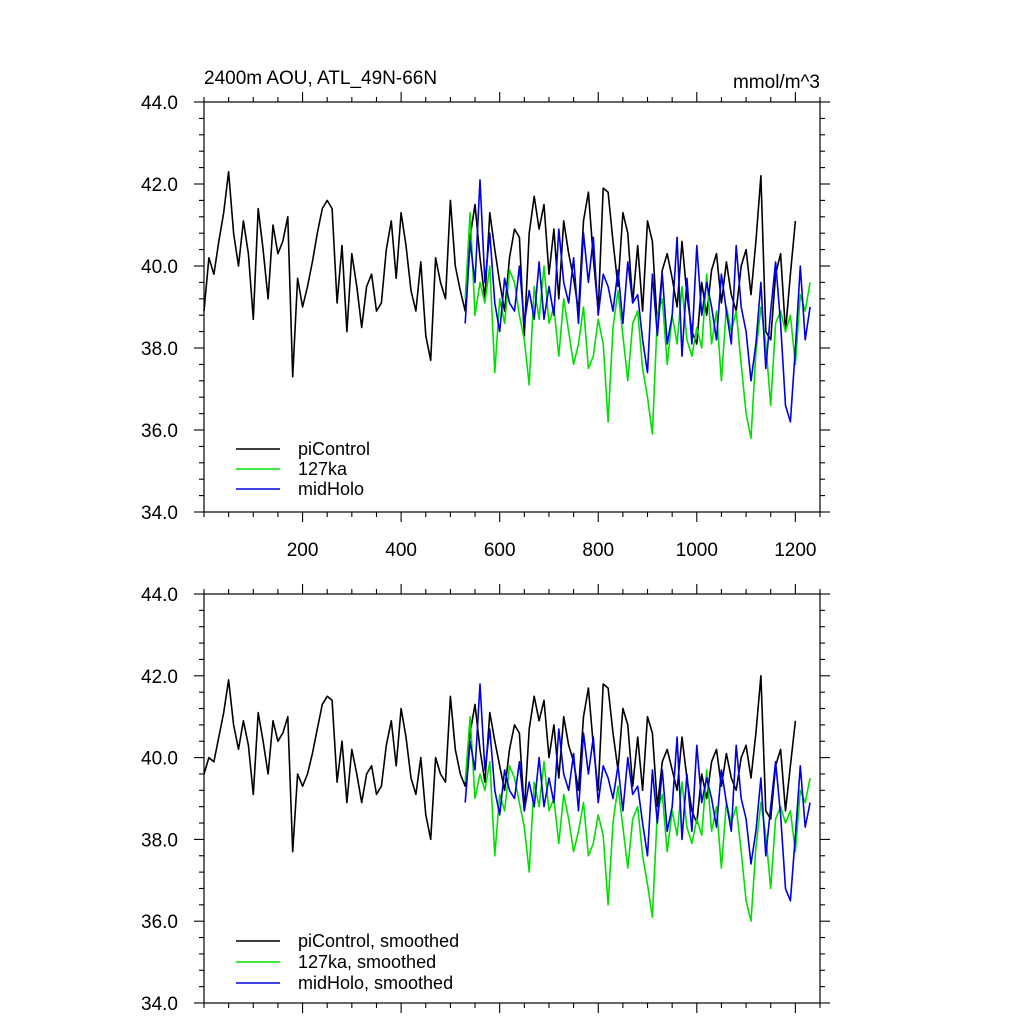 The height and width of the screenshot is (1024, 1024). Describe the element at coordinates (378, 941) in the screenshot. I see `bottom-panel-legend-label: piControl, smoothed` at that location.